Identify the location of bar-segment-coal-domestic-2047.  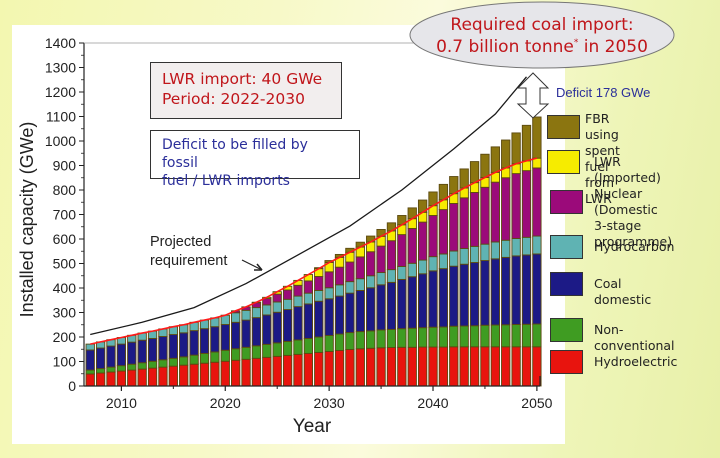
(506, 291).